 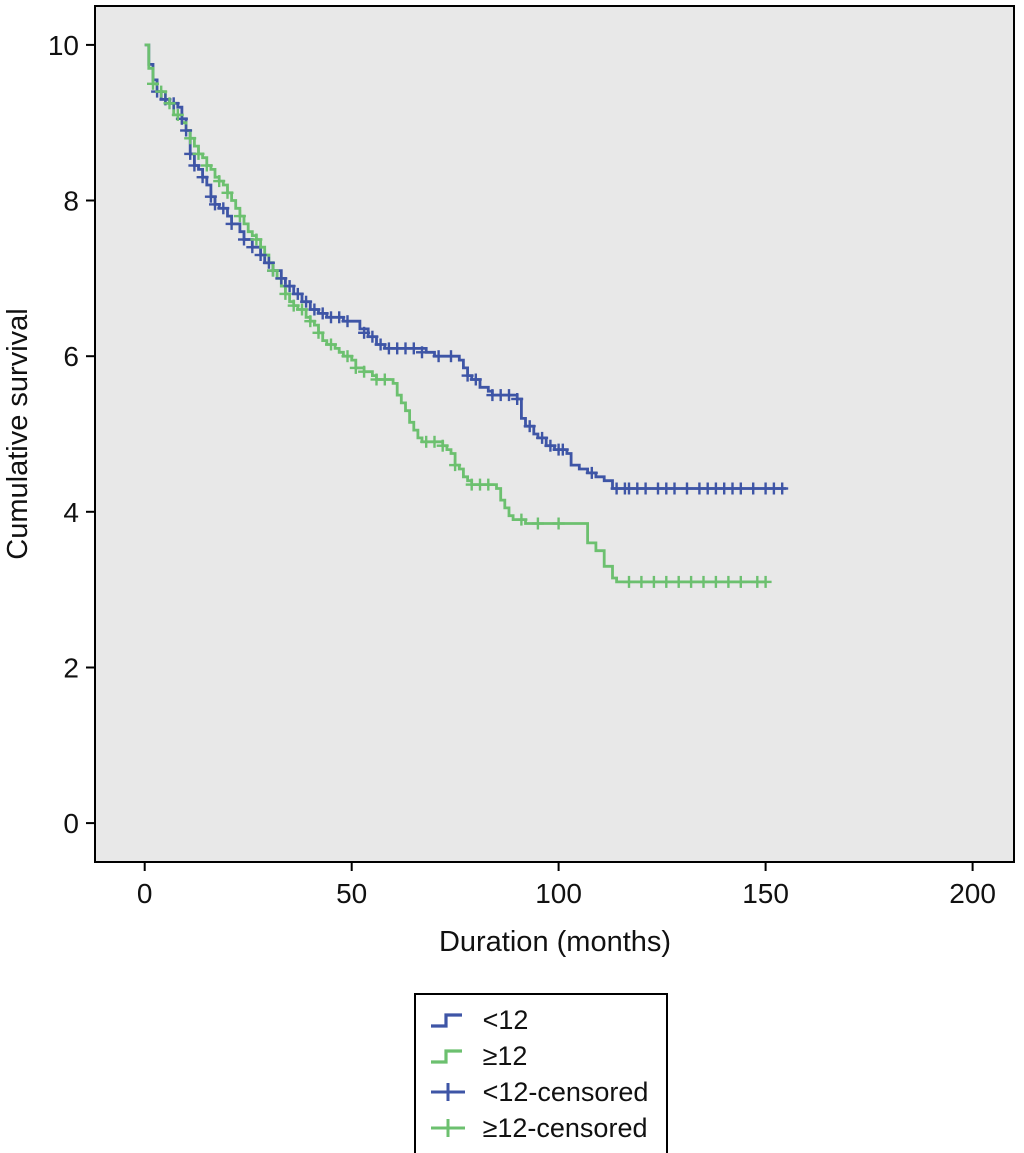 What do you see at coordinates (565, 1127) in the screenshot?
I see `legend-label-ge12-censored: ≥12-censored` at bounding box center [565, 1127].